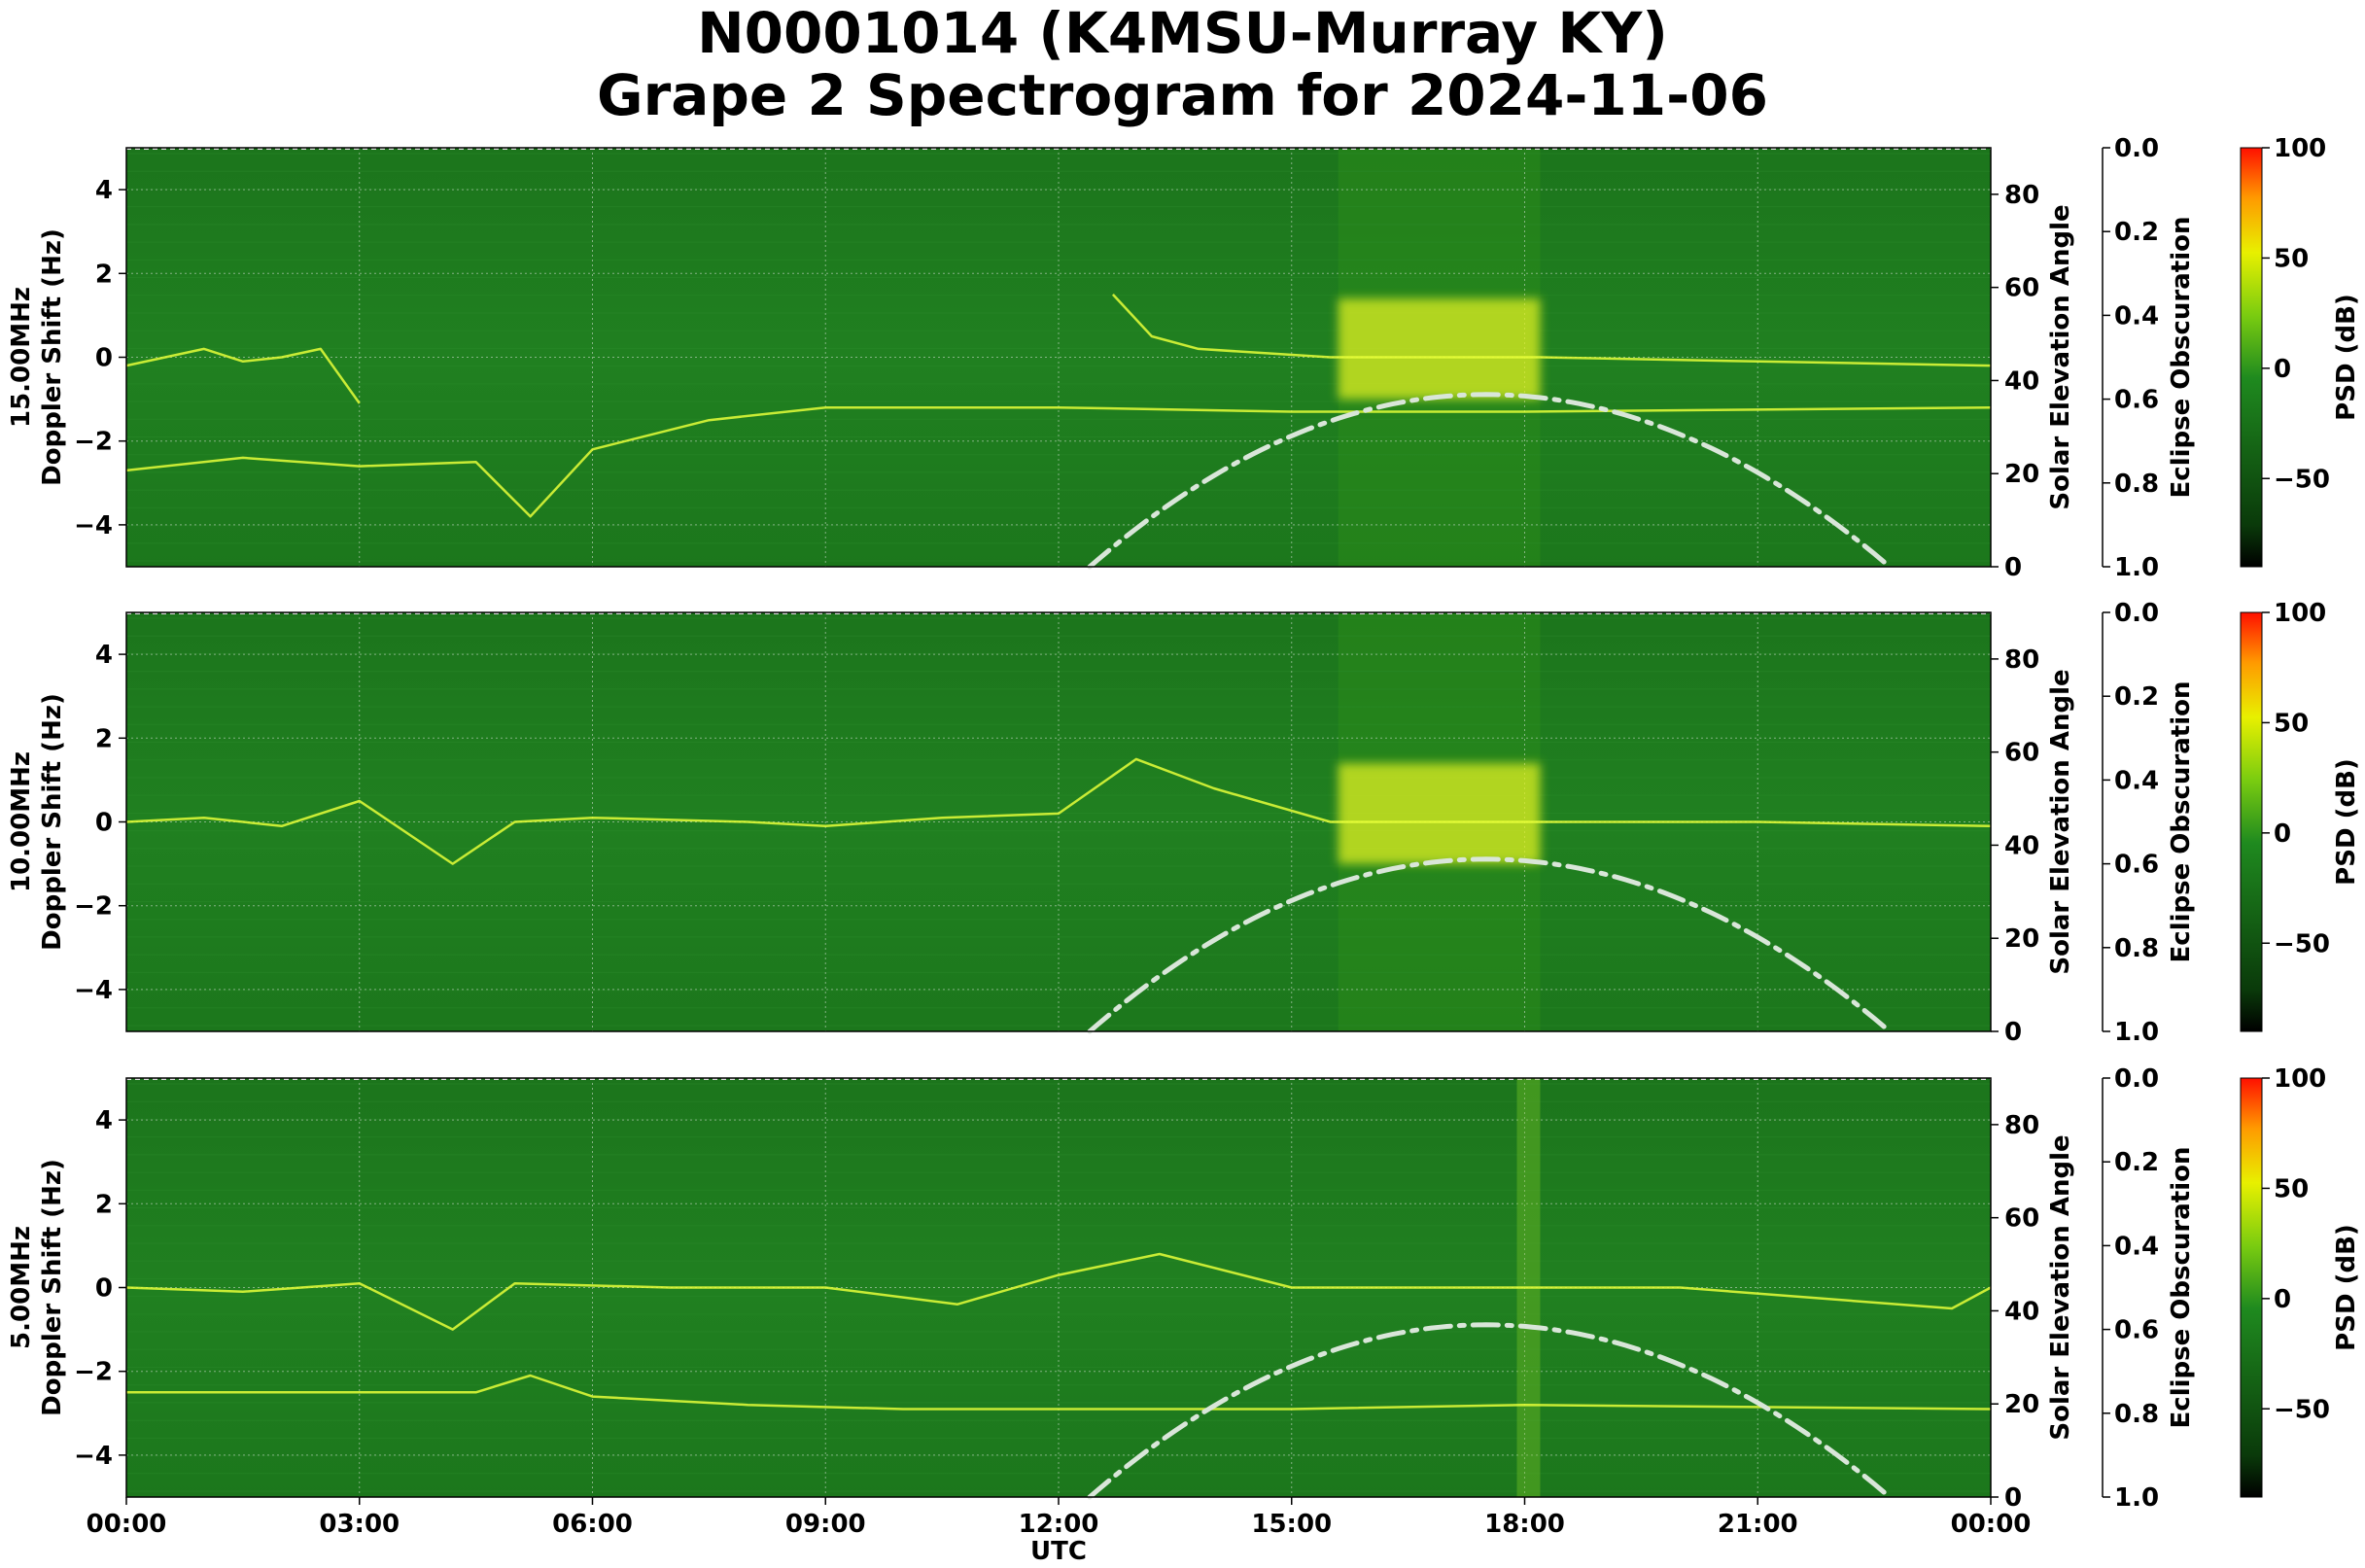 The height and width of the screenshot is (1568, 2365). What do you see at coordinates (1524, 1524) in the screenshot?
I see `time-tick-label: 18:00` at bounding box center [1524, 1524].